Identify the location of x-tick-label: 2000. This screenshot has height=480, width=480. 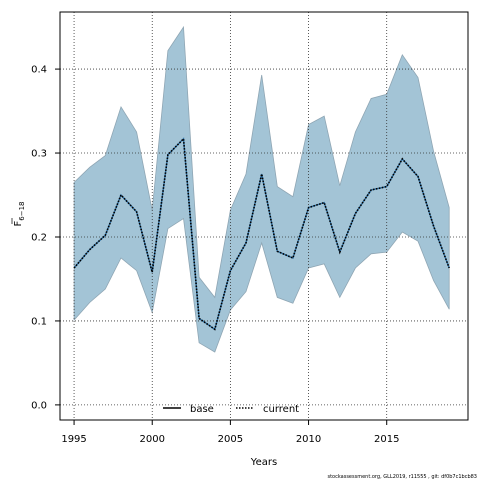
(152, 439).